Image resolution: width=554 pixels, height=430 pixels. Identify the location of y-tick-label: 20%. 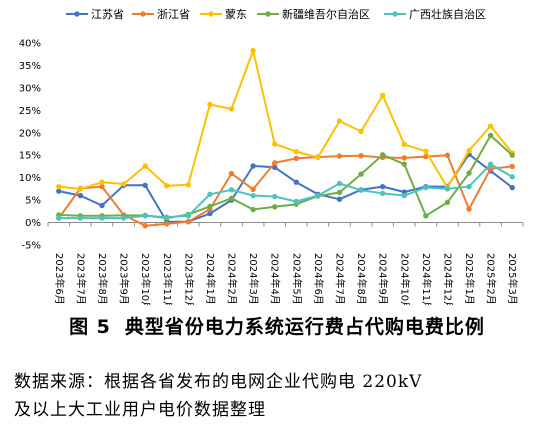
(30, 133).